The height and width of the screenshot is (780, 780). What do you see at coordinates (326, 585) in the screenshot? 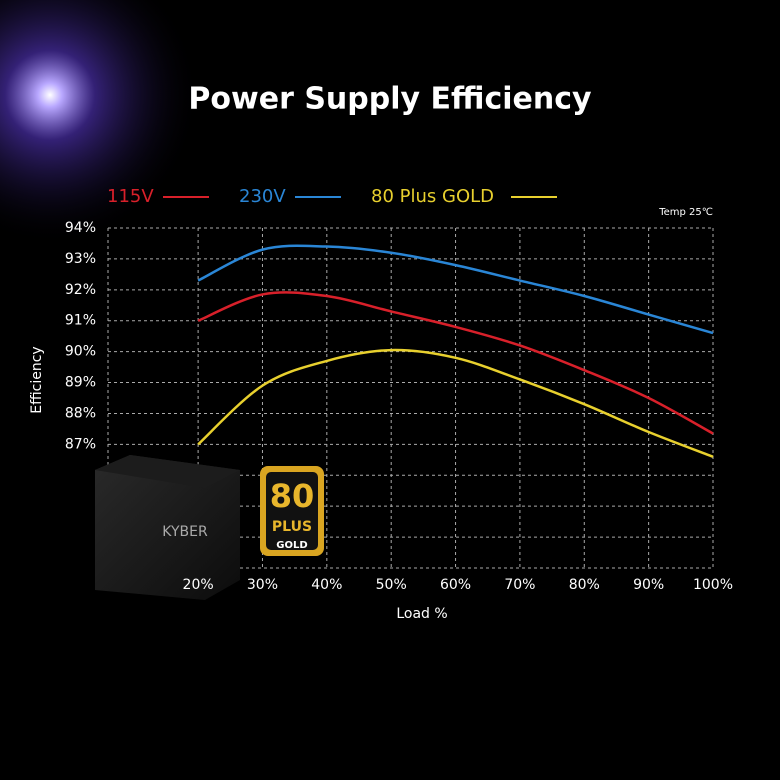
I see `x-tick-label: 40%` at bounding box center [326, 585].